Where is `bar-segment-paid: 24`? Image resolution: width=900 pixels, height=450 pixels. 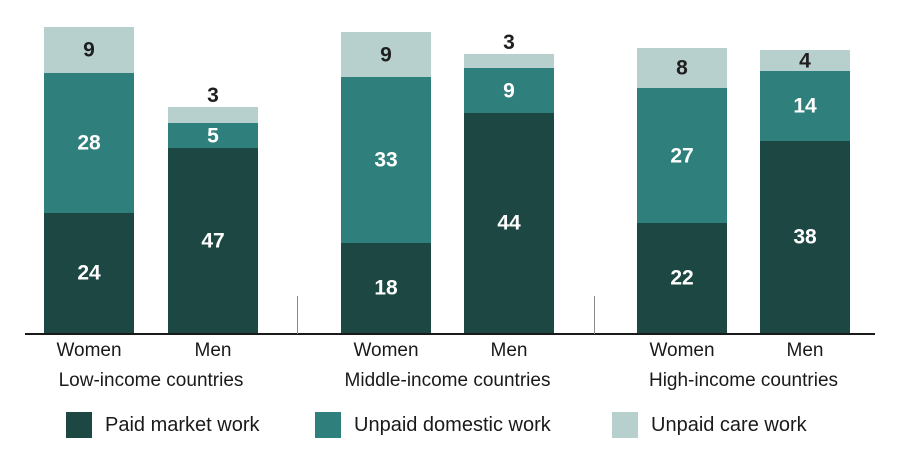
bar-segment-paid: 24 is located at coordinates (89, 273).